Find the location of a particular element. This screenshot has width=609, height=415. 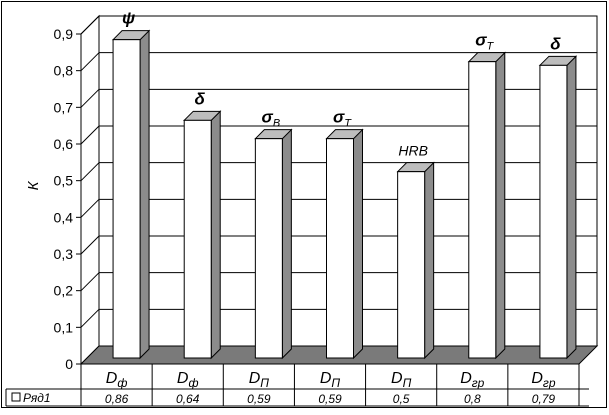

bar: HRB is located at coordinates (415, 251).